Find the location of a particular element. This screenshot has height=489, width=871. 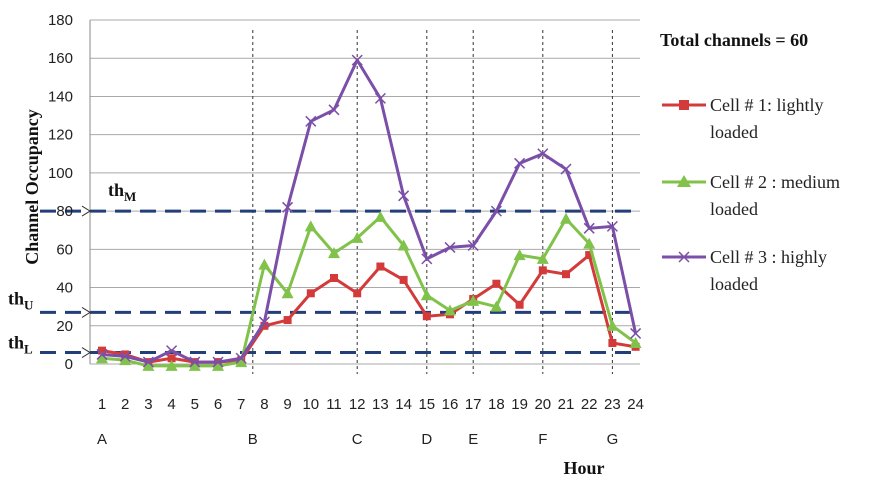

legend-item-cell-3: Cell # 3 : highly loaded is located at coordinates (765, 274).